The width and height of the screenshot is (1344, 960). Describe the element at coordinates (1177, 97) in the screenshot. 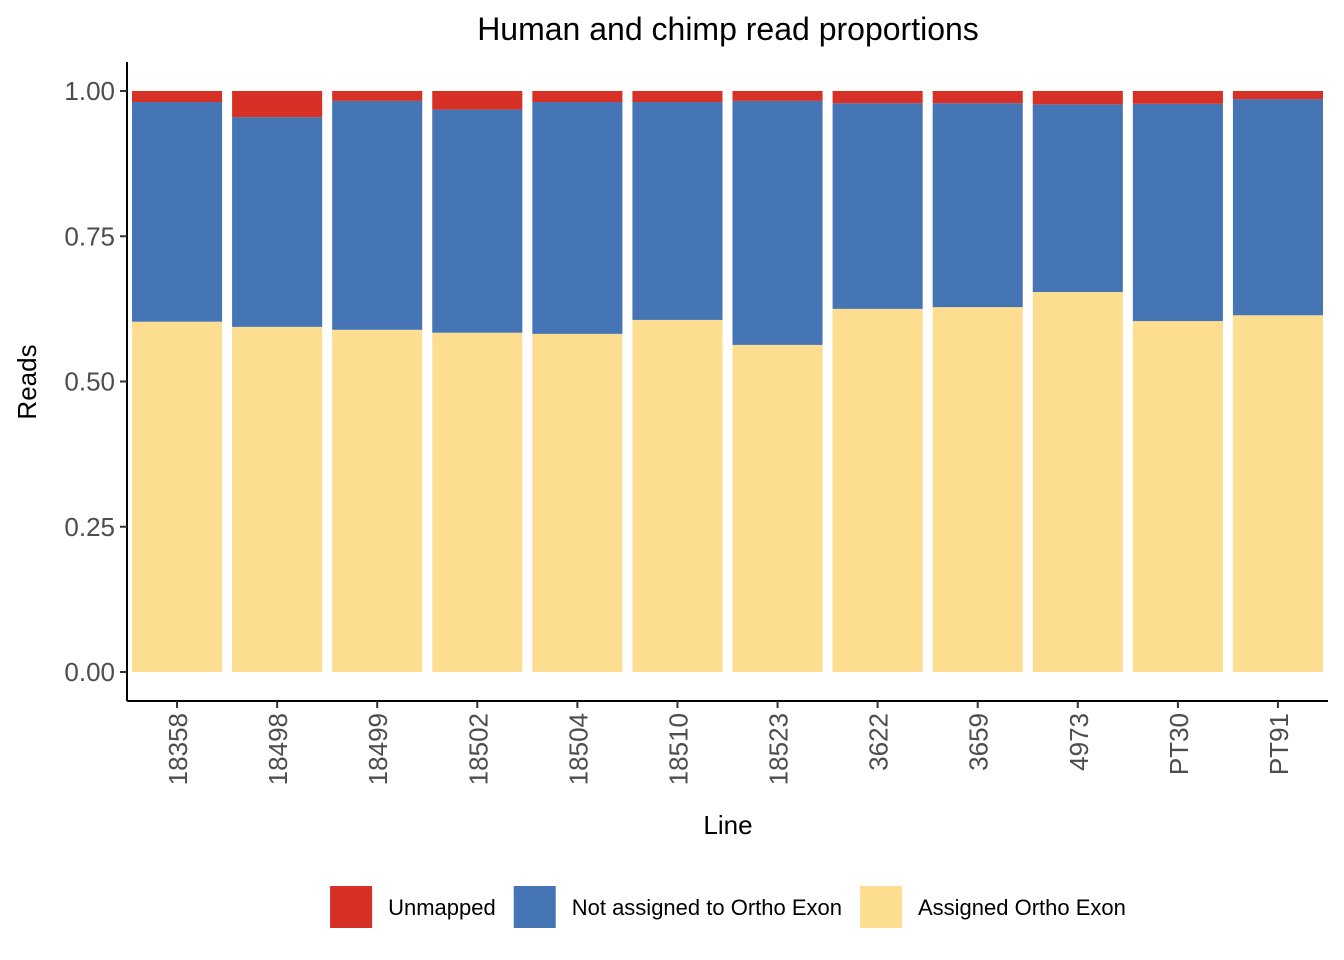

I see `bar-unmapped-pt30` at that location.